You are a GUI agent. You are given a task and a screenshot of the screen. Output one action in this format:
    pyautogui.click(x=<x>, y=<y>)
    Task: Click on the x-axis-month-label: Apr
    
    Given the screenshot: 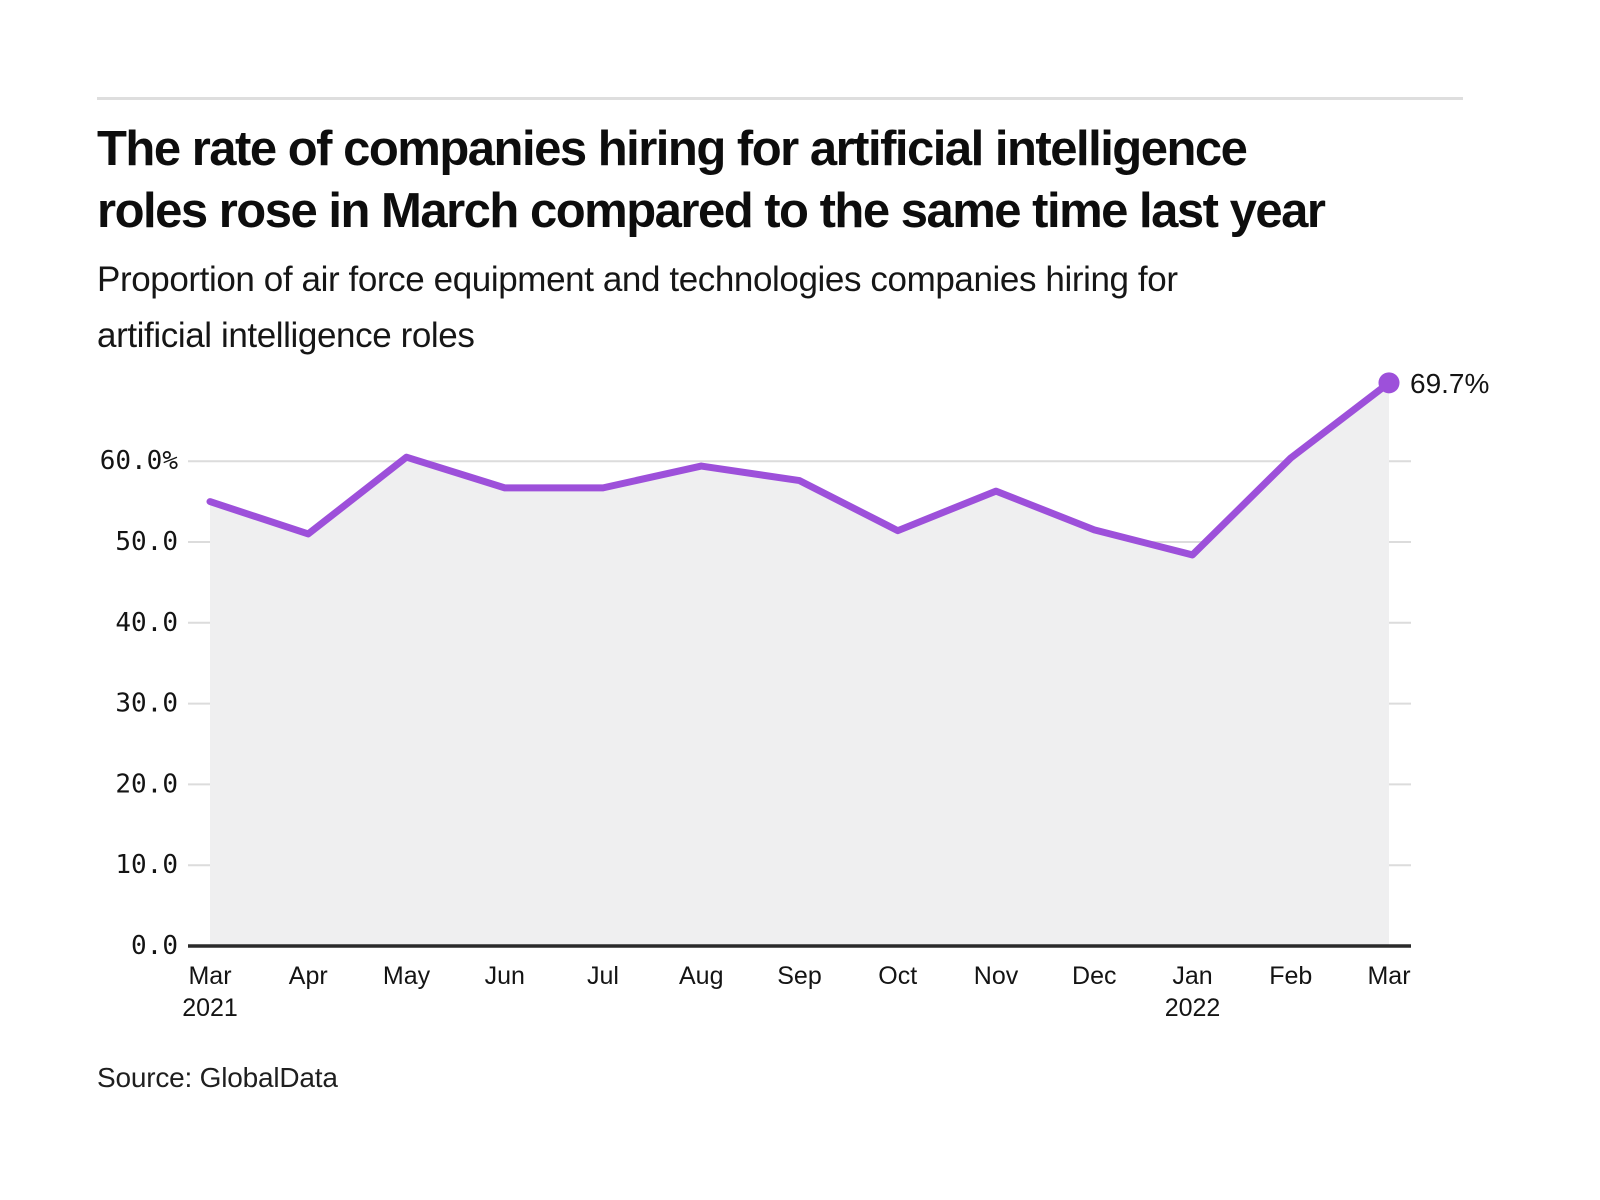 What is the action you would take?
    pyautogui.click(x=308, y=976)
    